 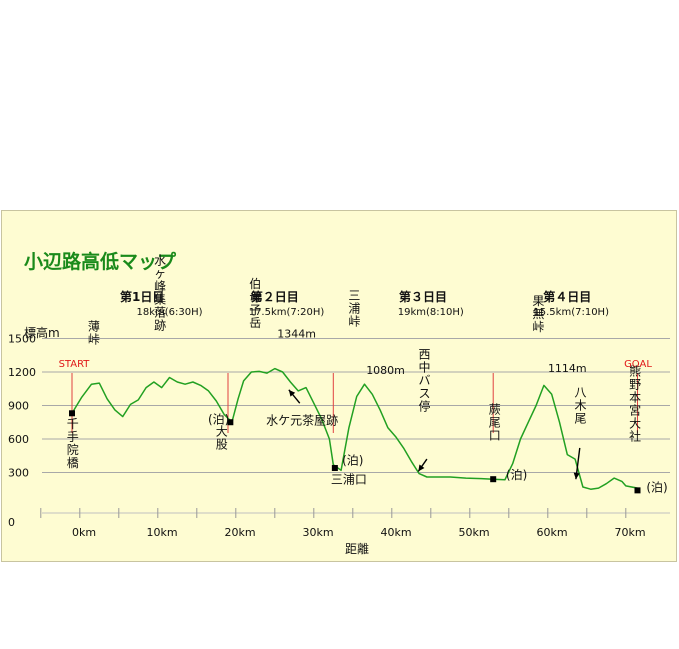 What do you see at coordinates (581, 406) in the screenshot?
I see `place-label: 八木尾` at bounding box center [581, 406].